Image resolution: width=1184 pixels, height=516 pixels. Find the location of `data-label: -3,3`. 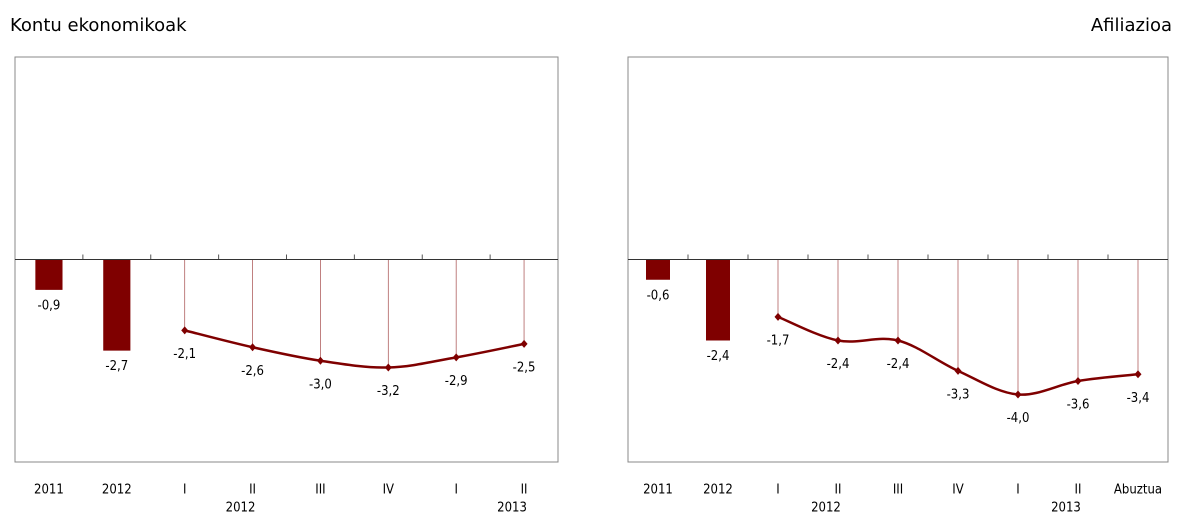

data-label: -3,3 is located at coordinates (958, 394).